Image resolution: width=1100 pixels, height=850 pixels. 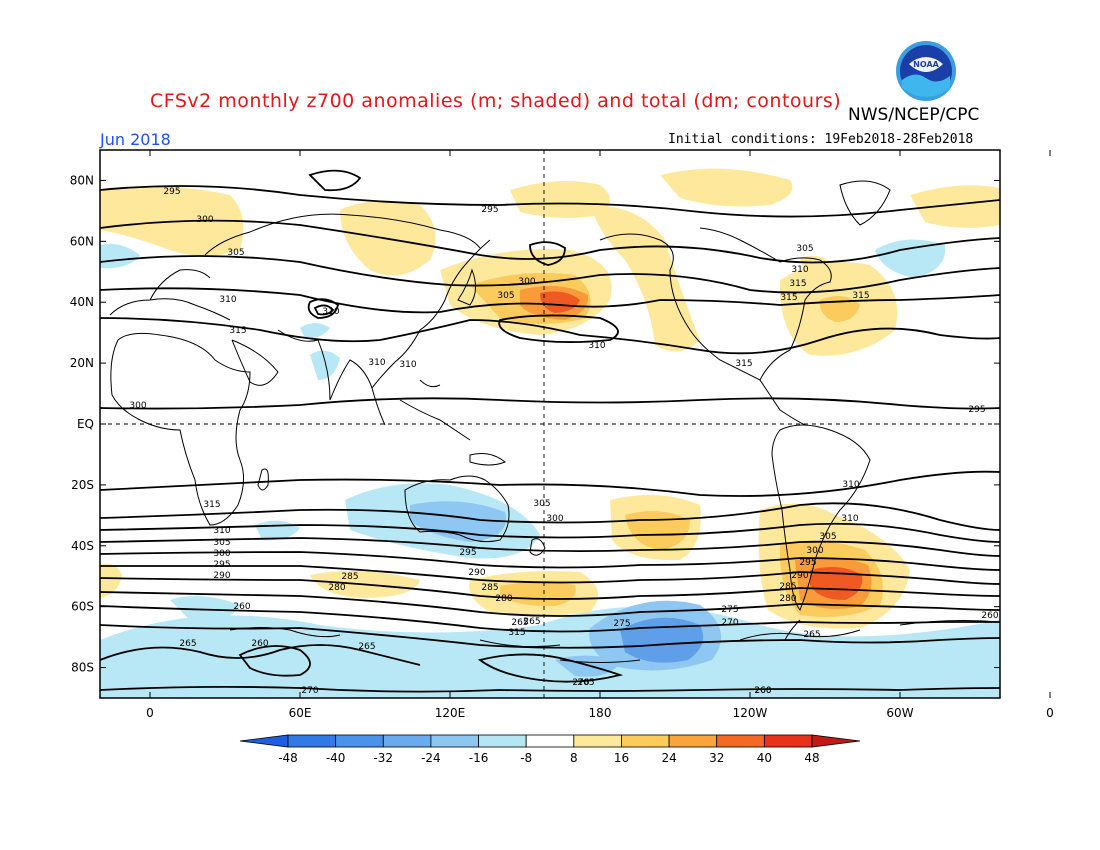 What do you see at coordinates (836, 583) in the screenshot?
I see `pos-anomaly-south-america-max` at bounding box center [836, 583].